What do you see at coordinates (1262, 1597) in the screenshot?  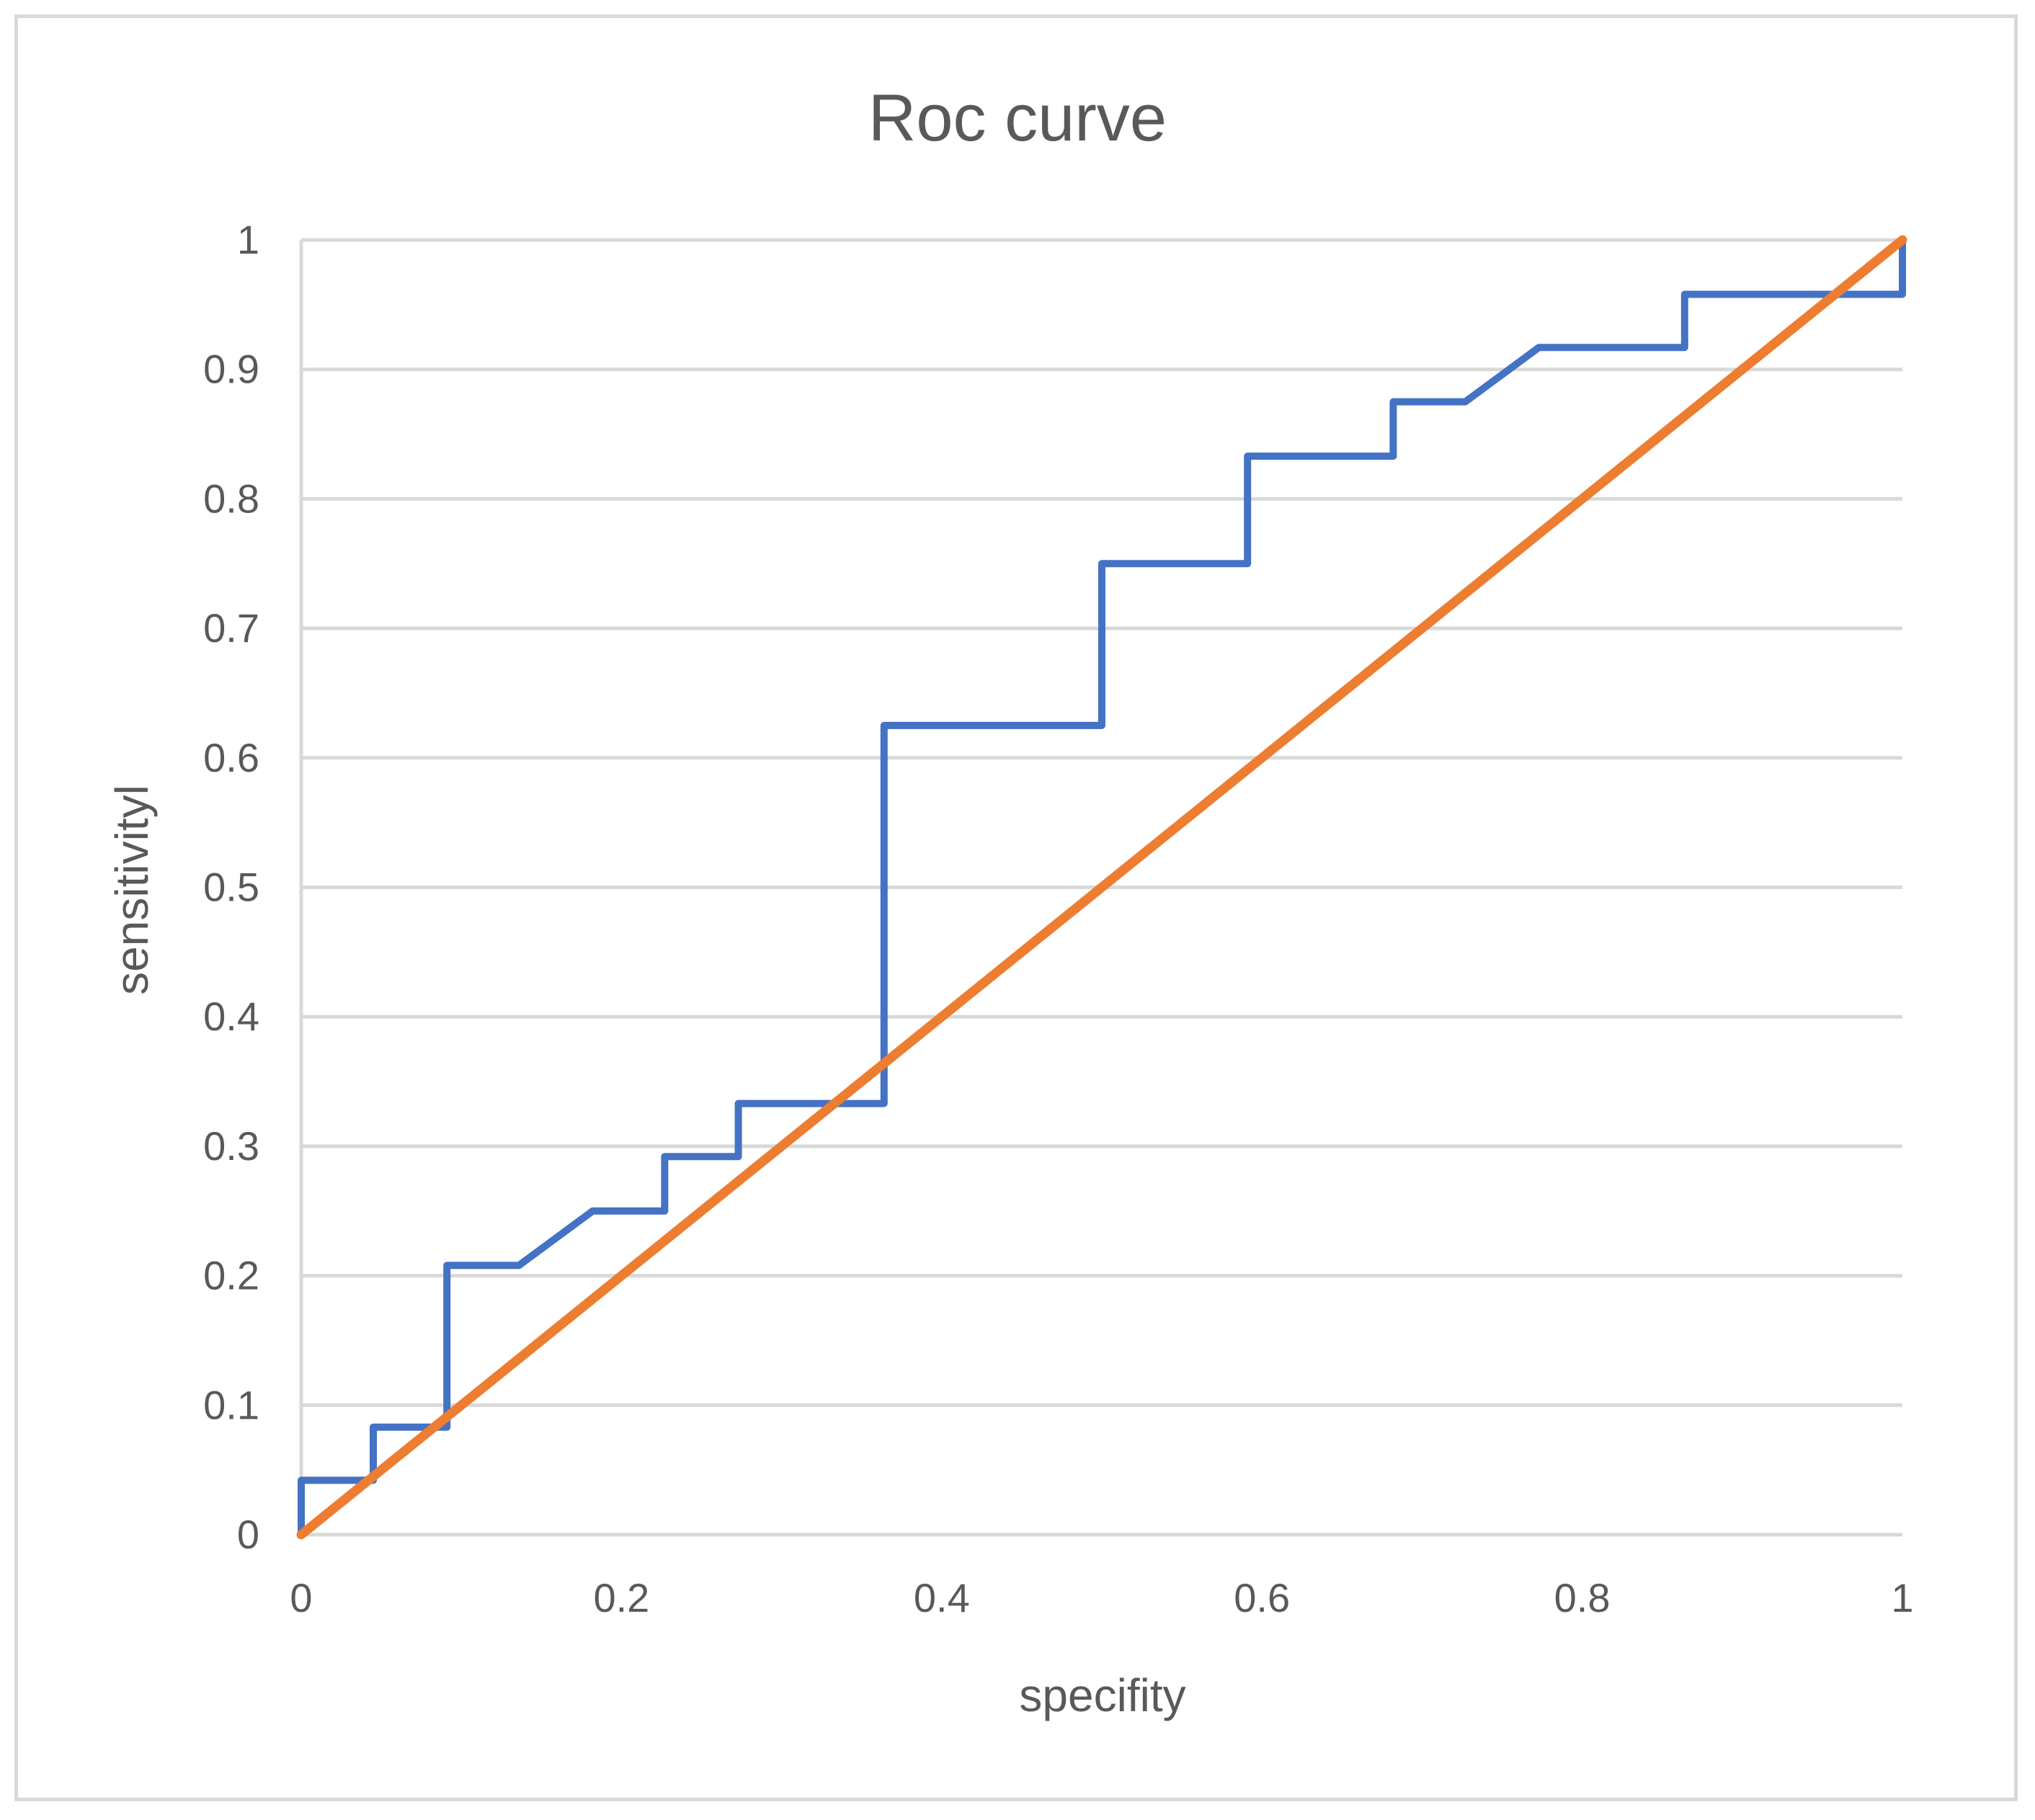 I see `x-tick-label: 0.6` at bounding box center [1262, 1597].